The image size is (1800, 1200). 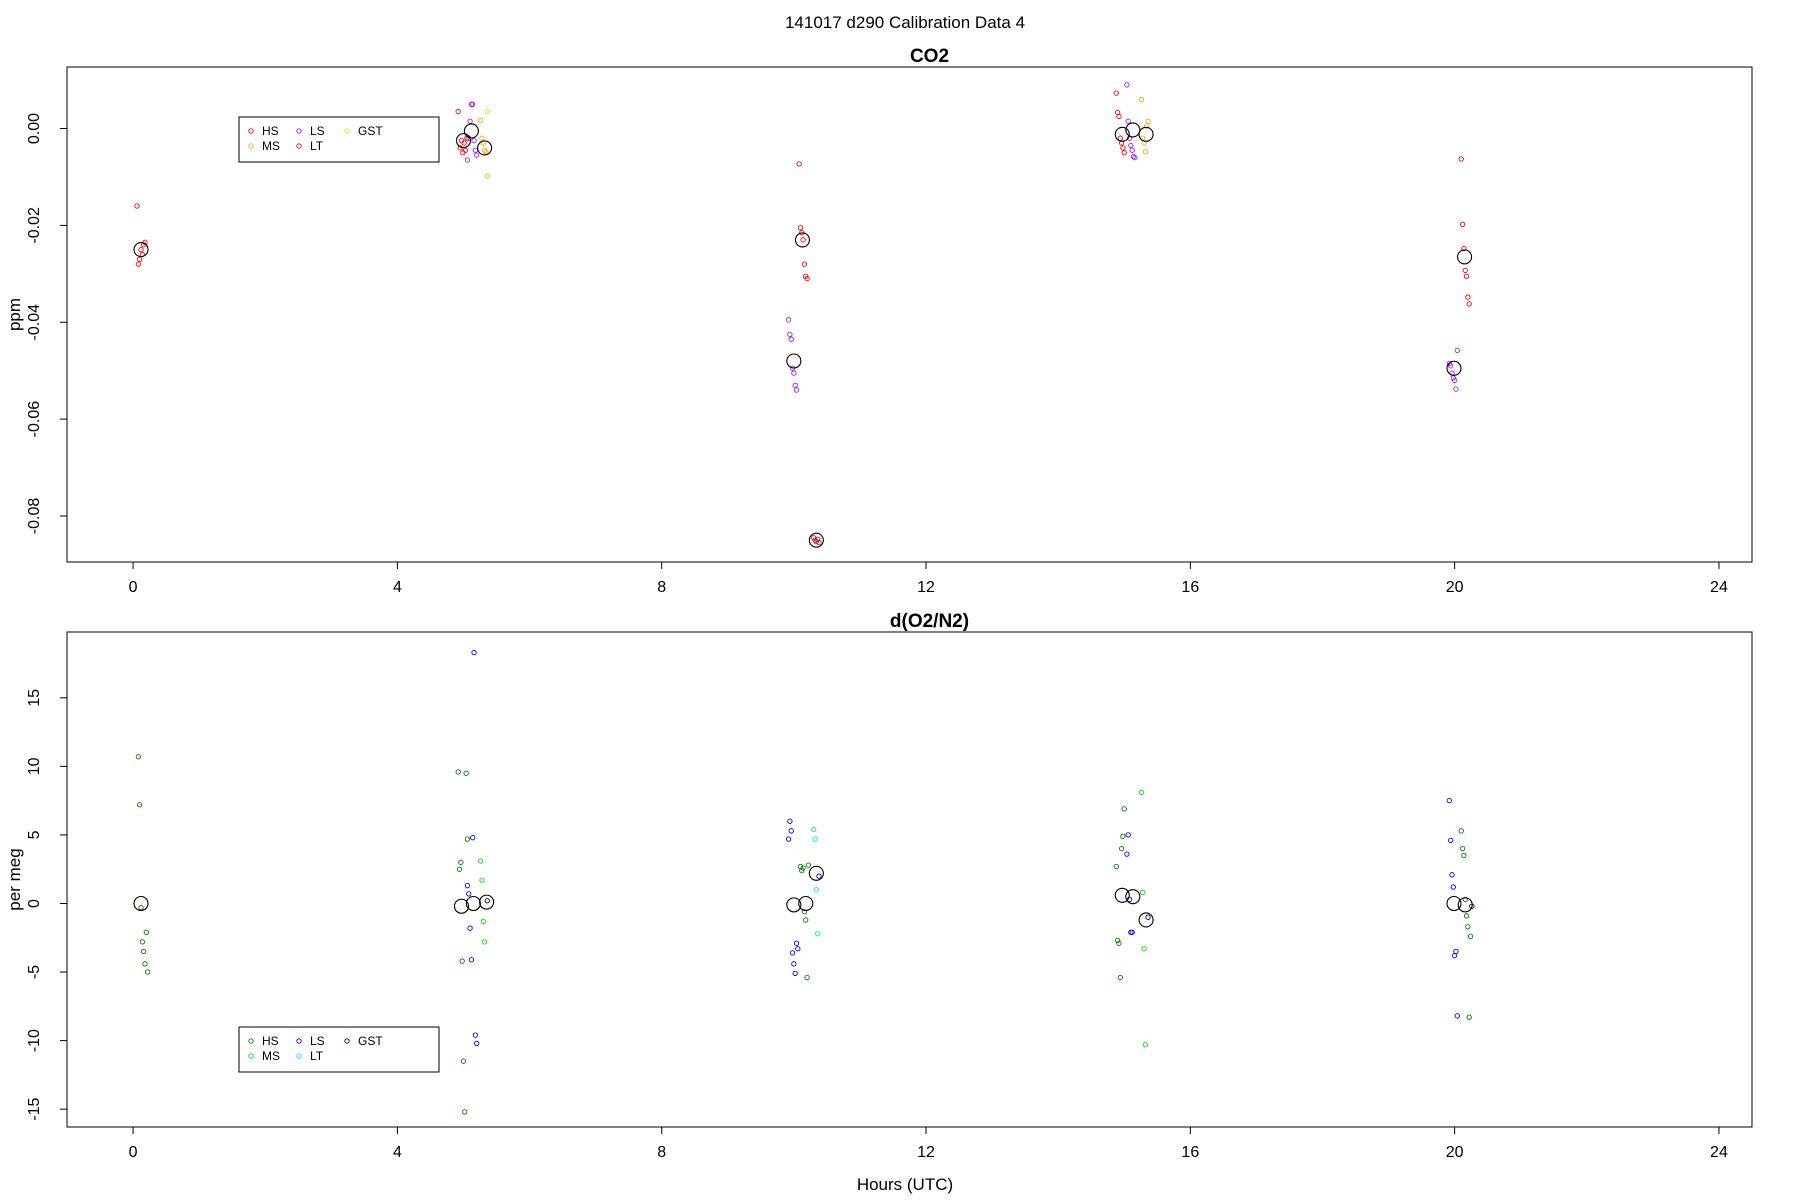 What do you see at coordinates (34, 903) in the screenshot?
I see `y-tick-label: 0` at bounding box center [34, 903].